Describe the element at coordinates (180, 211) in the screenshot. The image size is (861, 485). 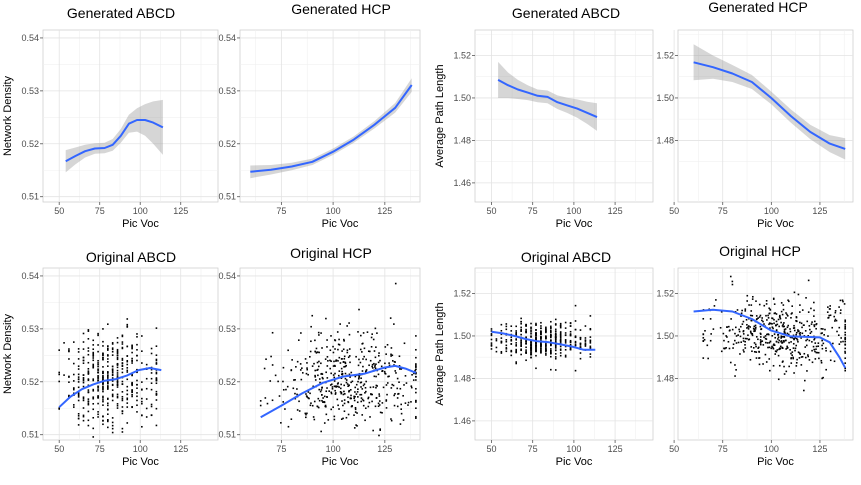
I see `x-tick-label: 125` at that location.